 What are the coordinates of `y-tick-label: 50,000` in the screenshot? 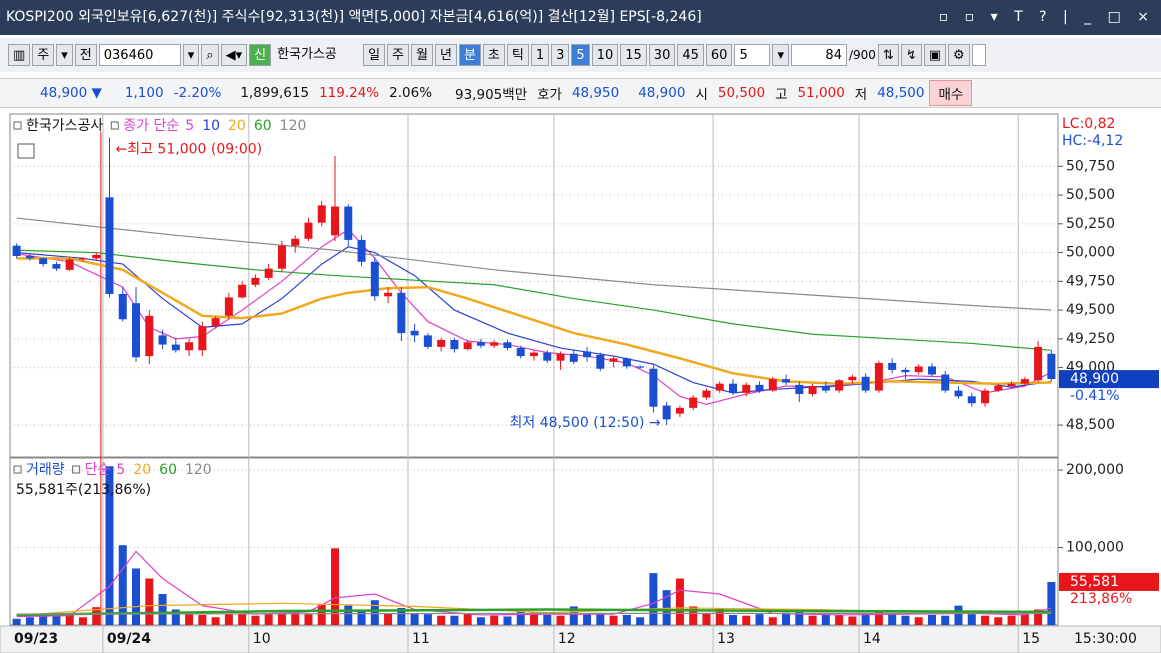 It's located at (1090, 253).